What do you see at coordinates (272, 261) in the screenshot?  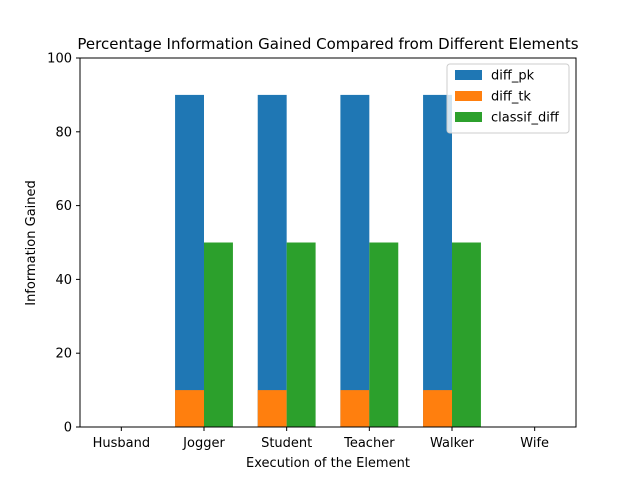 I see `bar-diff_pk-student` at bounding box center [272, 261].